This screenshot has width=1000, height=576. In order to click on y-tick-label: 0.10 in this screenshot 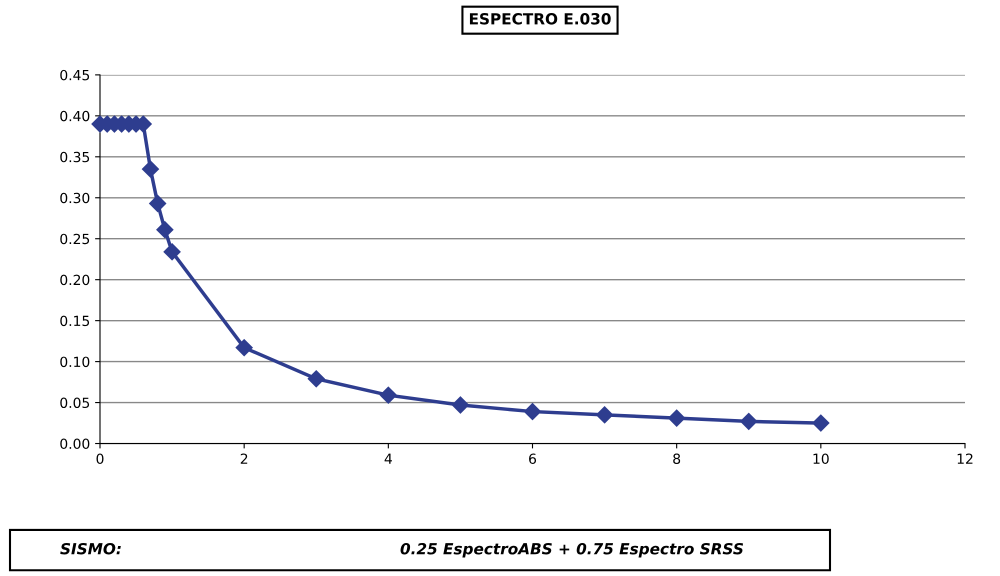, I will do `click(75, 362)`.